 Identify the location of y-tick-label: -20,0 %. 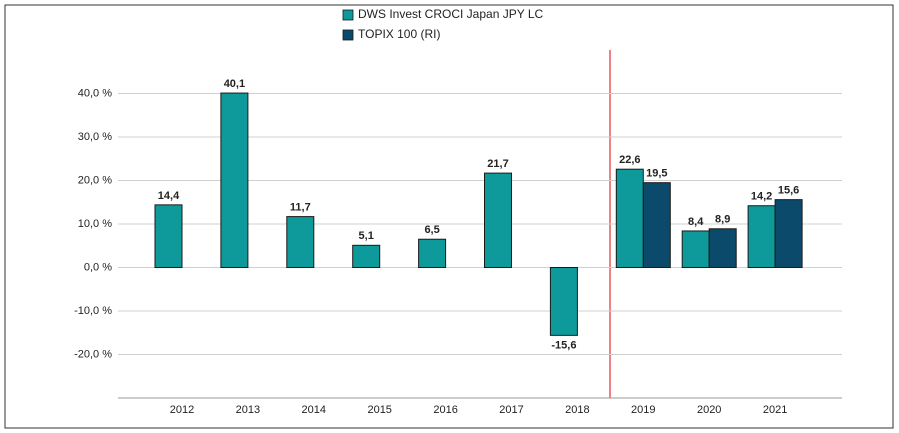
(93, 354).